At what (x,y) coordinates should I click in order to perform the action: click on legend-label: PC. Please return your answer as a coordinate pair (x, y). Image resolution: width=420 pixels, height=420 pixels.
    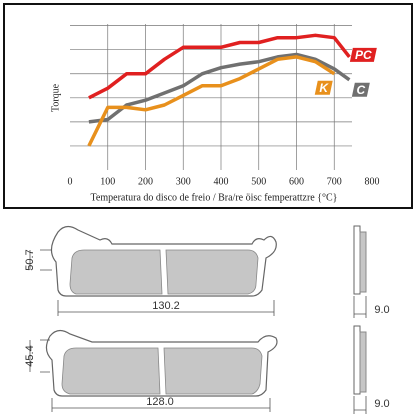
    Looking at the image, I should click on (363, 55).